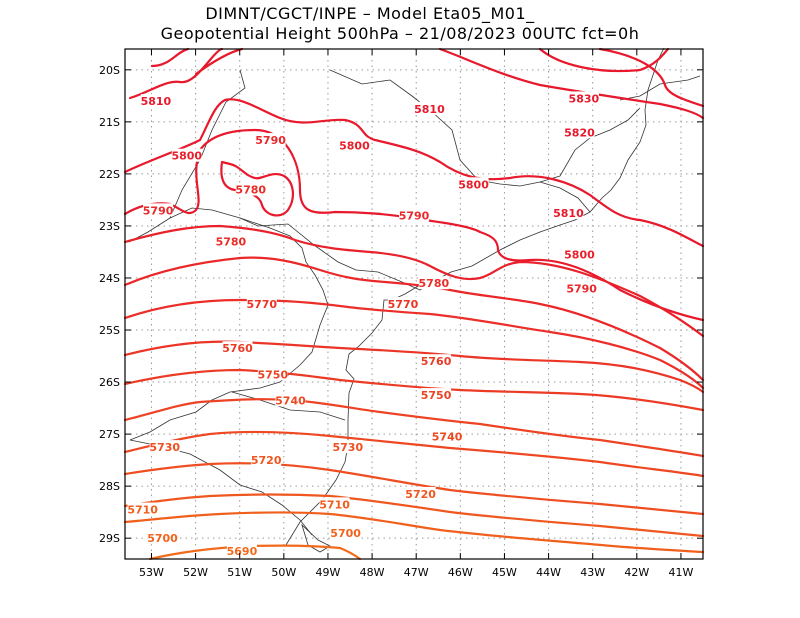  Describe the element at coordinates (221, 487) in the screenshot. I see `uruguay-border` at that location.